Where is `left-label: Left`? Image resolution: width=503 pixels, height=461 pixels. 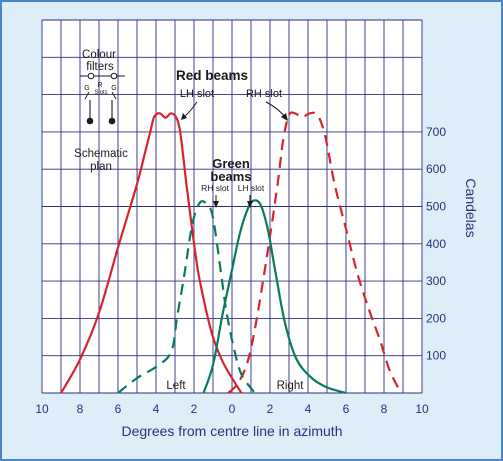 left-label: Left is located at coordinates (176, 386).